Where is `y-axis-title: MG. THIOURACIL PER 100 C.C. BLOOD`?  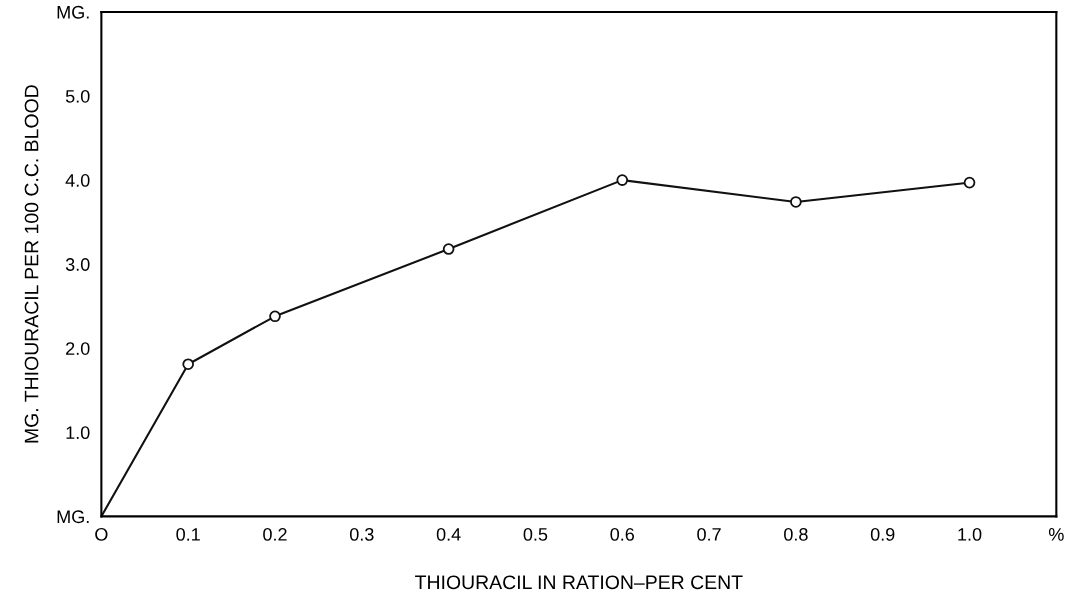
y-axis-title: MG. THIOURACIL PER 100 C.C. BLOOD is located at coordinates (31, 264).